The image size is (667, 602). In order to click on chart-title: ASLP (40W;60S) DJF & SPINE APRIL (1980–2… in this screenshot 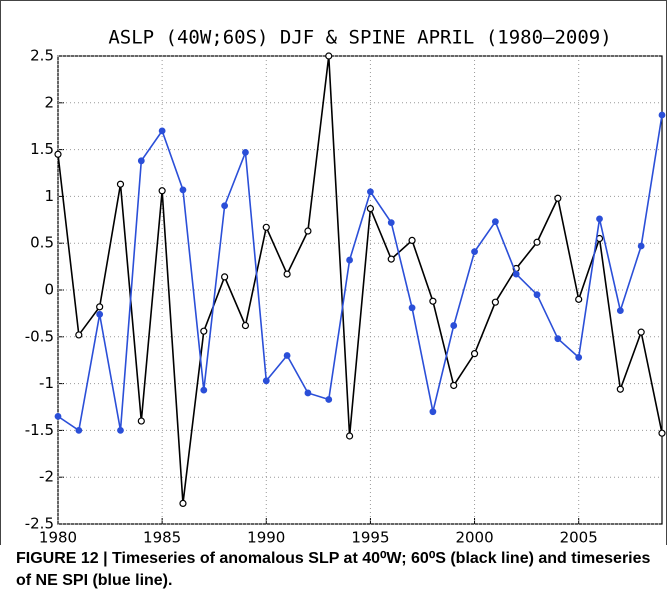, I will do `click(359, 38)`.